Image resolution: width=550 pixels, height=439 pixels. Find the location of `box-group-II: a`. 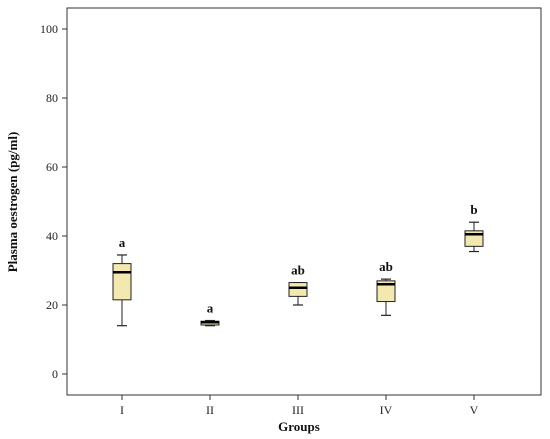

box-group-II: a is located at coordinates (210, 314).